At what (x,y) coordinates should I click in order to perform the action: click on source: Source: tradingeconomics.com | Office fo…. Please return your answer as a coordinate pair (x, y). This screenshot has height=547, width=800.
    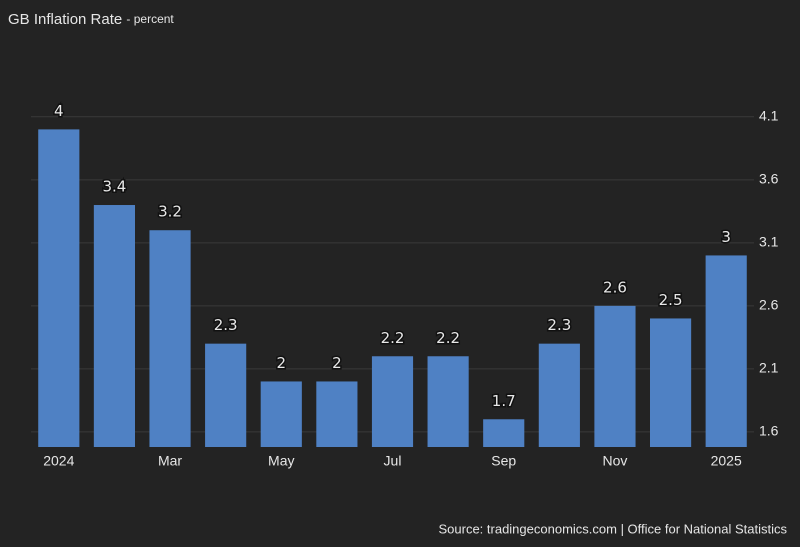
    Looking at the image, I should click on (612, 528).